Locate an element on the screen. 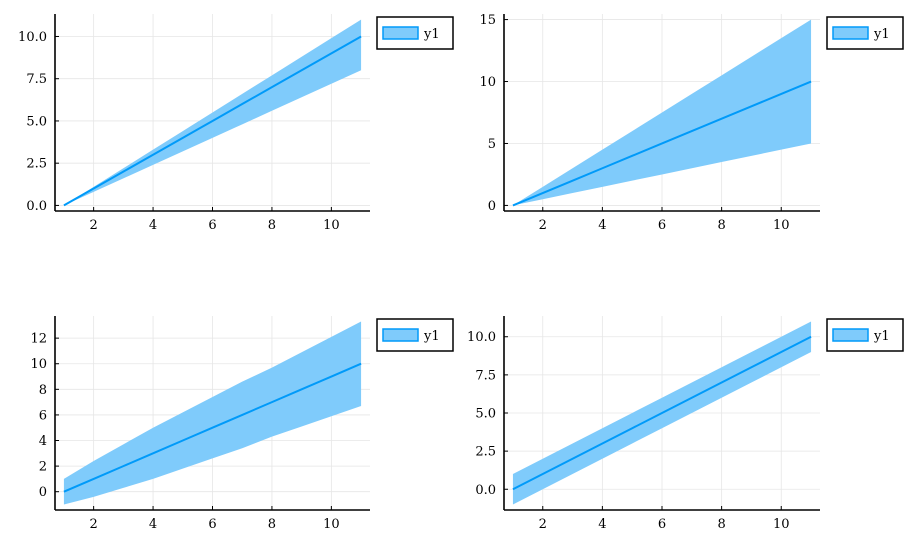 This screenshot has width=914, height=545. y-tick-label: 4 is located at coordinates (43, 441).